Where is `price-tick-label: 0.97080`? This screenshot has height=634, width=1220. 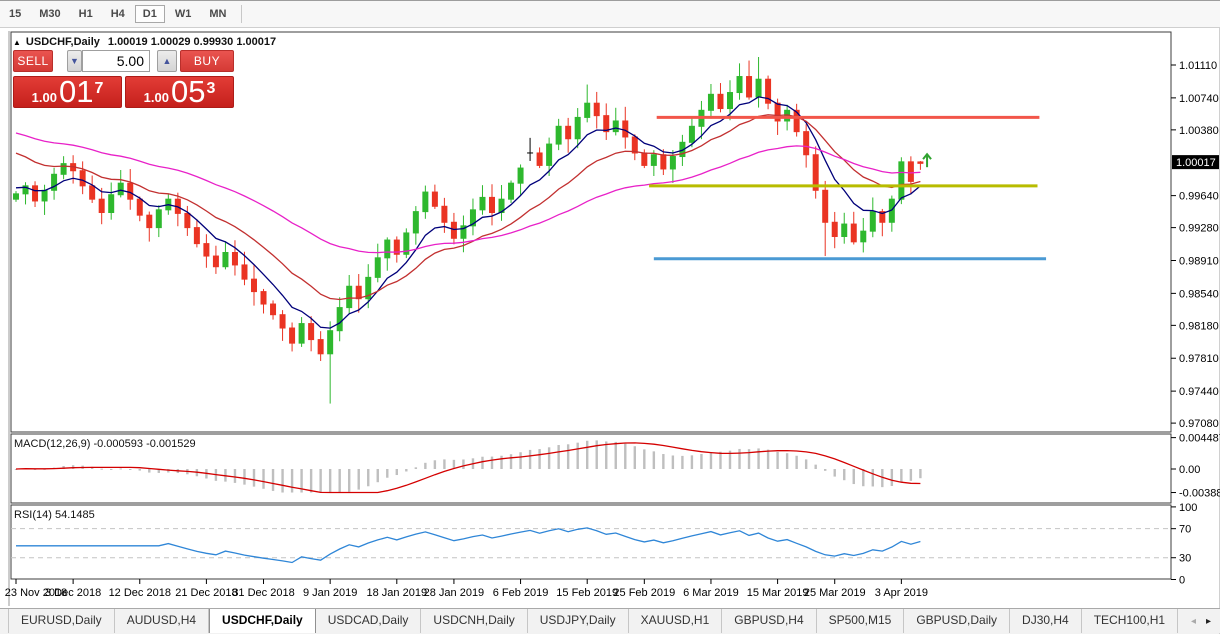 price-tick-label: 0.97080 is located at coordinates (1199, 424).